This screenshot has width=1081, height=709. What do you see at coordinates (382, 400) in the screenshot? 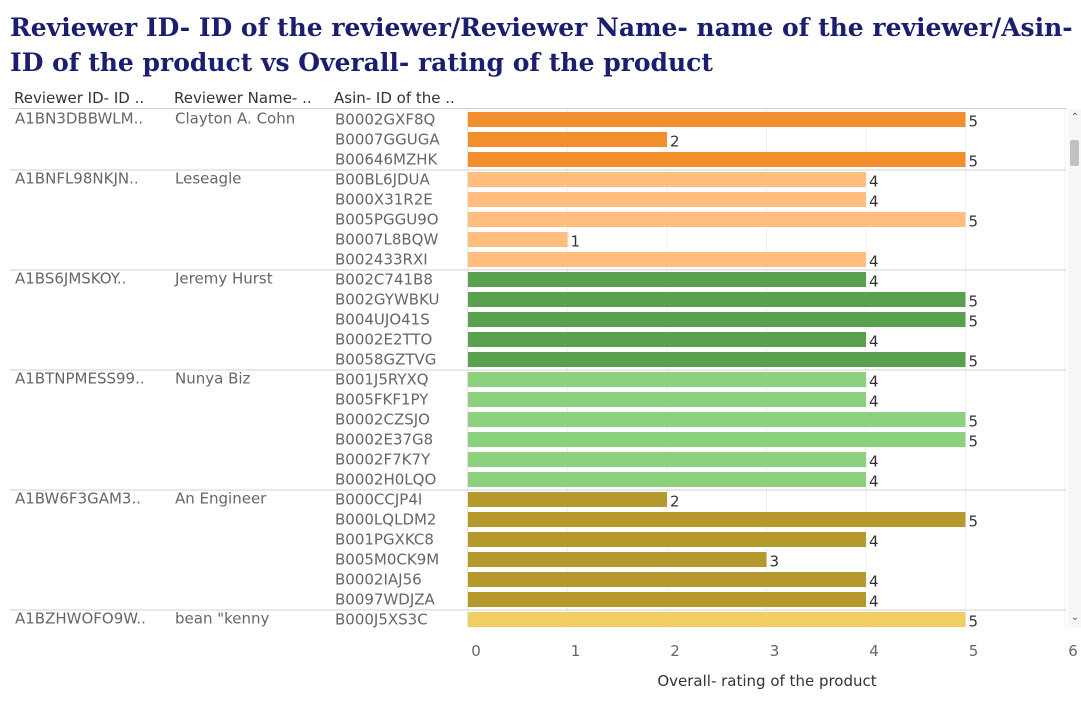
I see `asin-label: B005FKF1PY` at bounding box center [382, 400].